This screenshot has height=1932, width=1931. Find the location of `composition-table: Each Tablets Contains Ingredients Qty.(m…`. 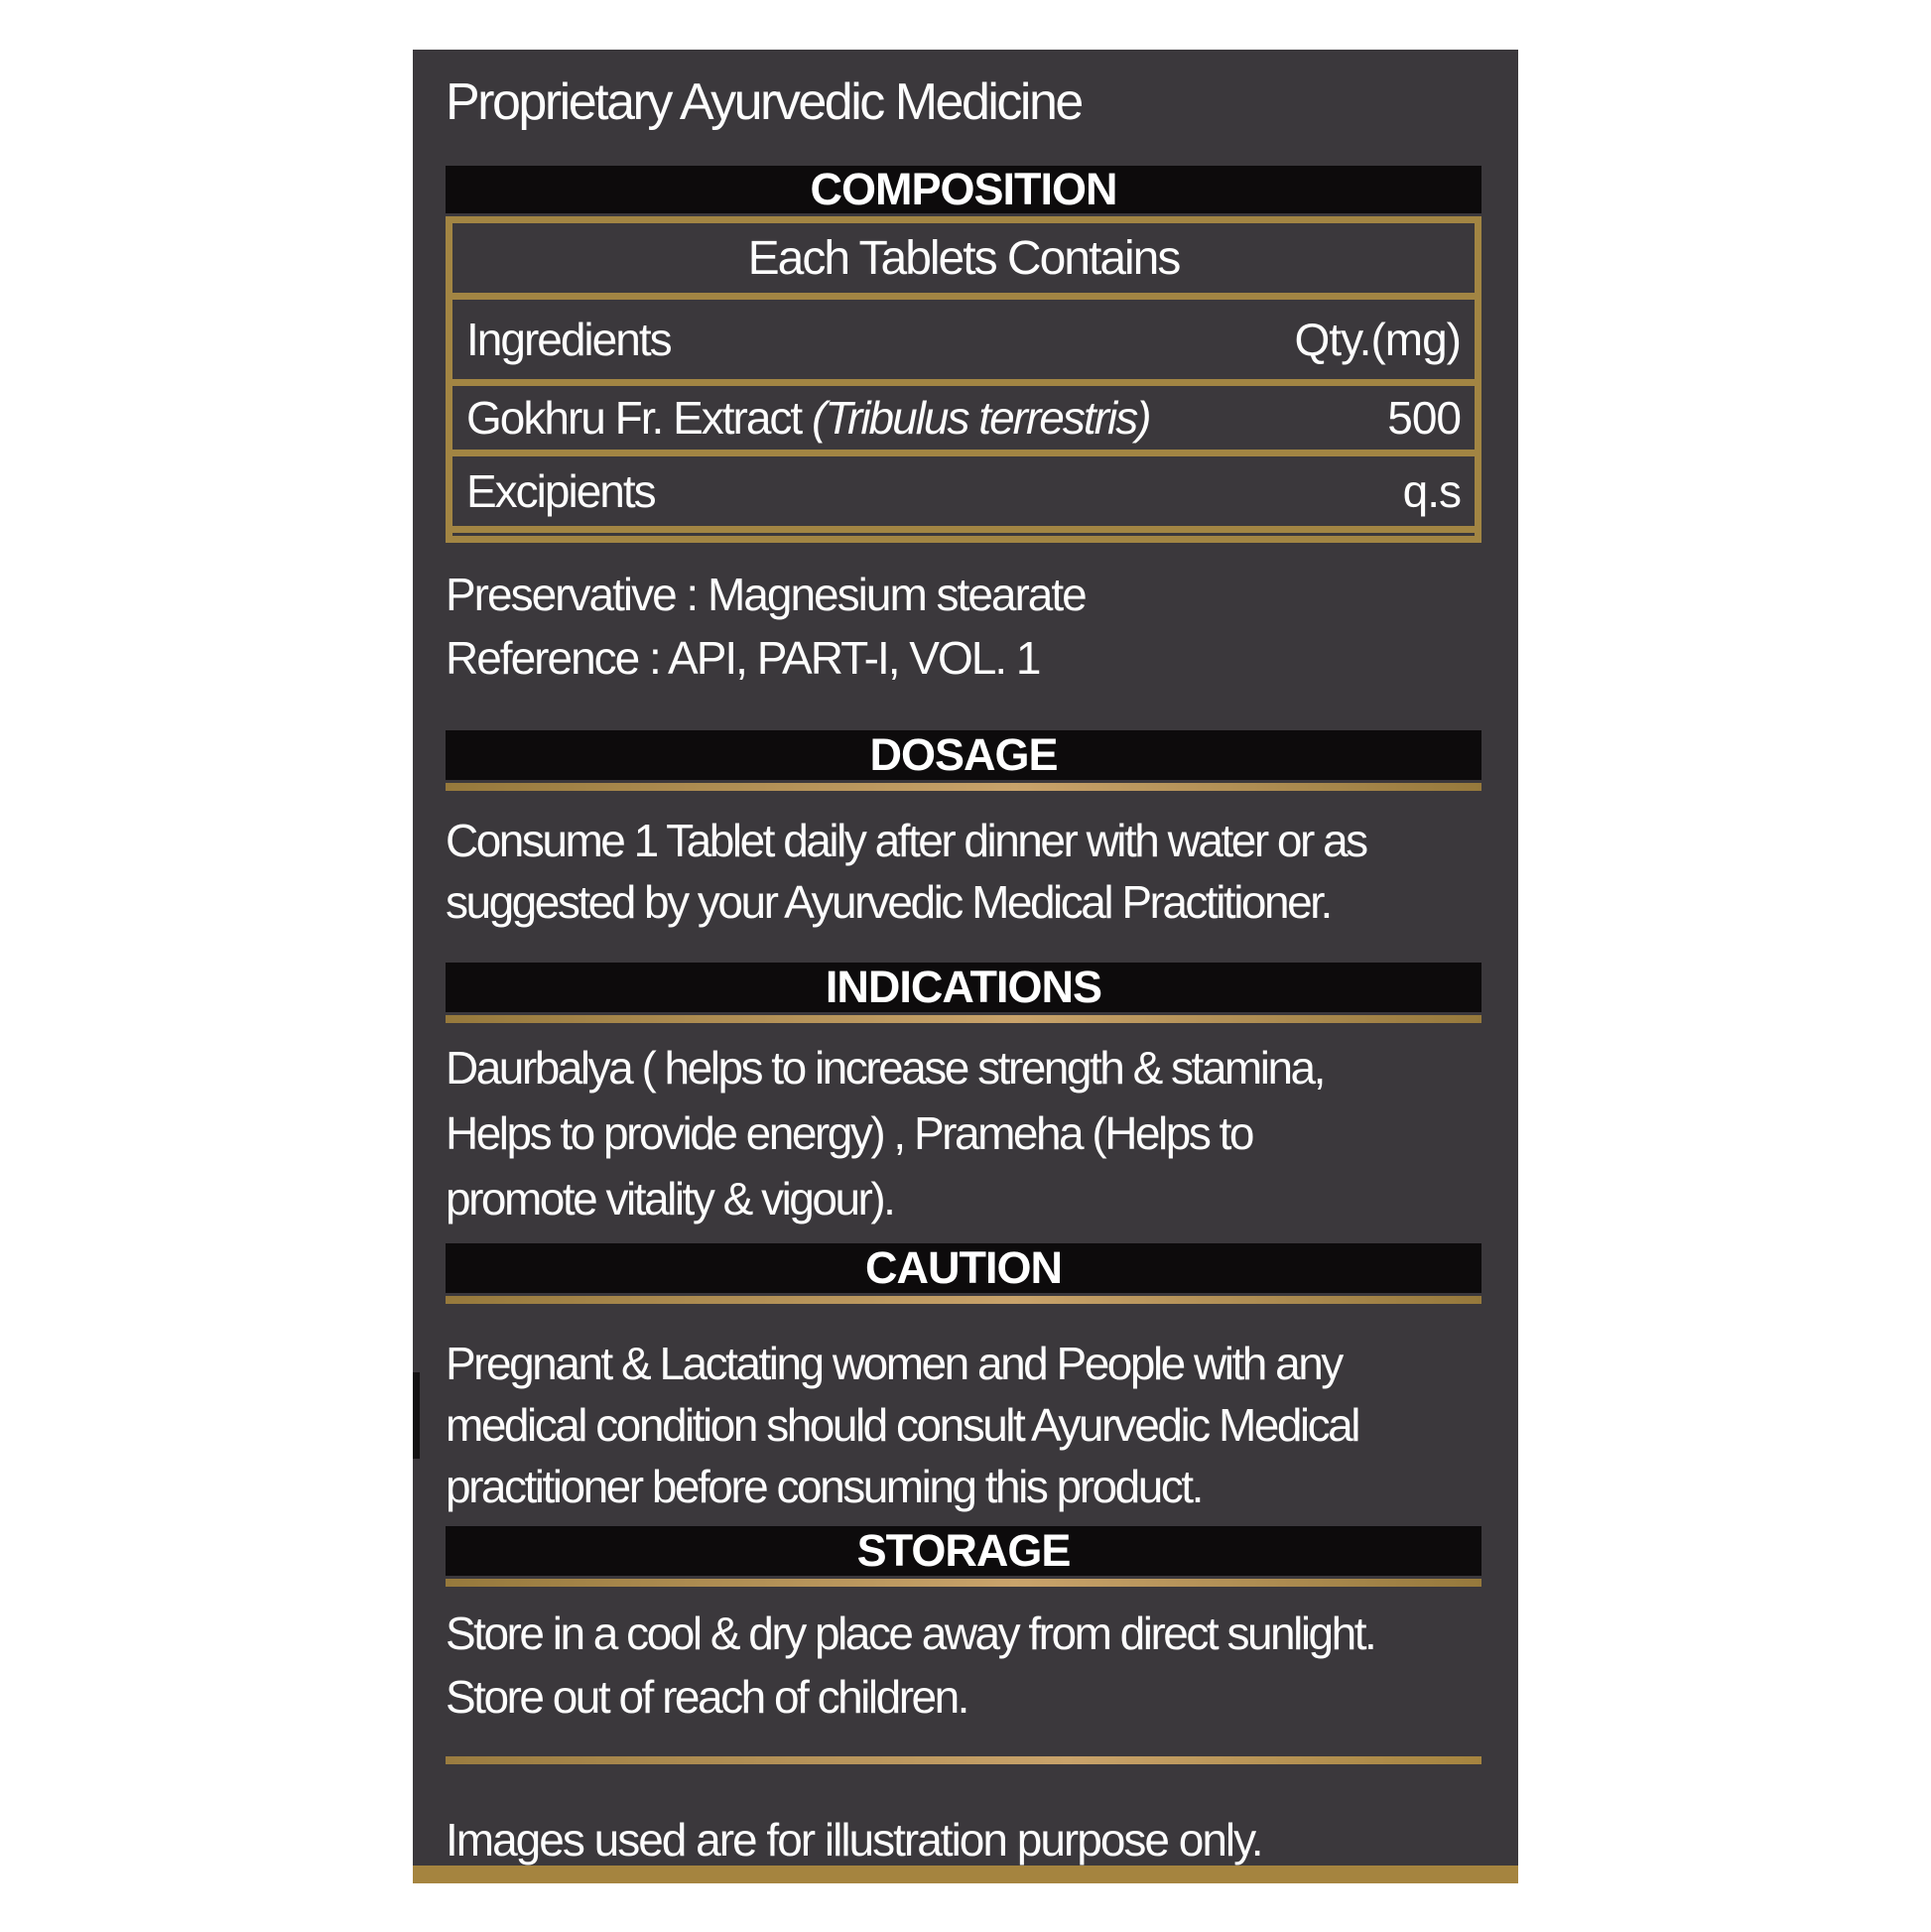

composition-table: Each Tablets Contains Ingredients Qty.(m… is located at coordinates (963, 380).